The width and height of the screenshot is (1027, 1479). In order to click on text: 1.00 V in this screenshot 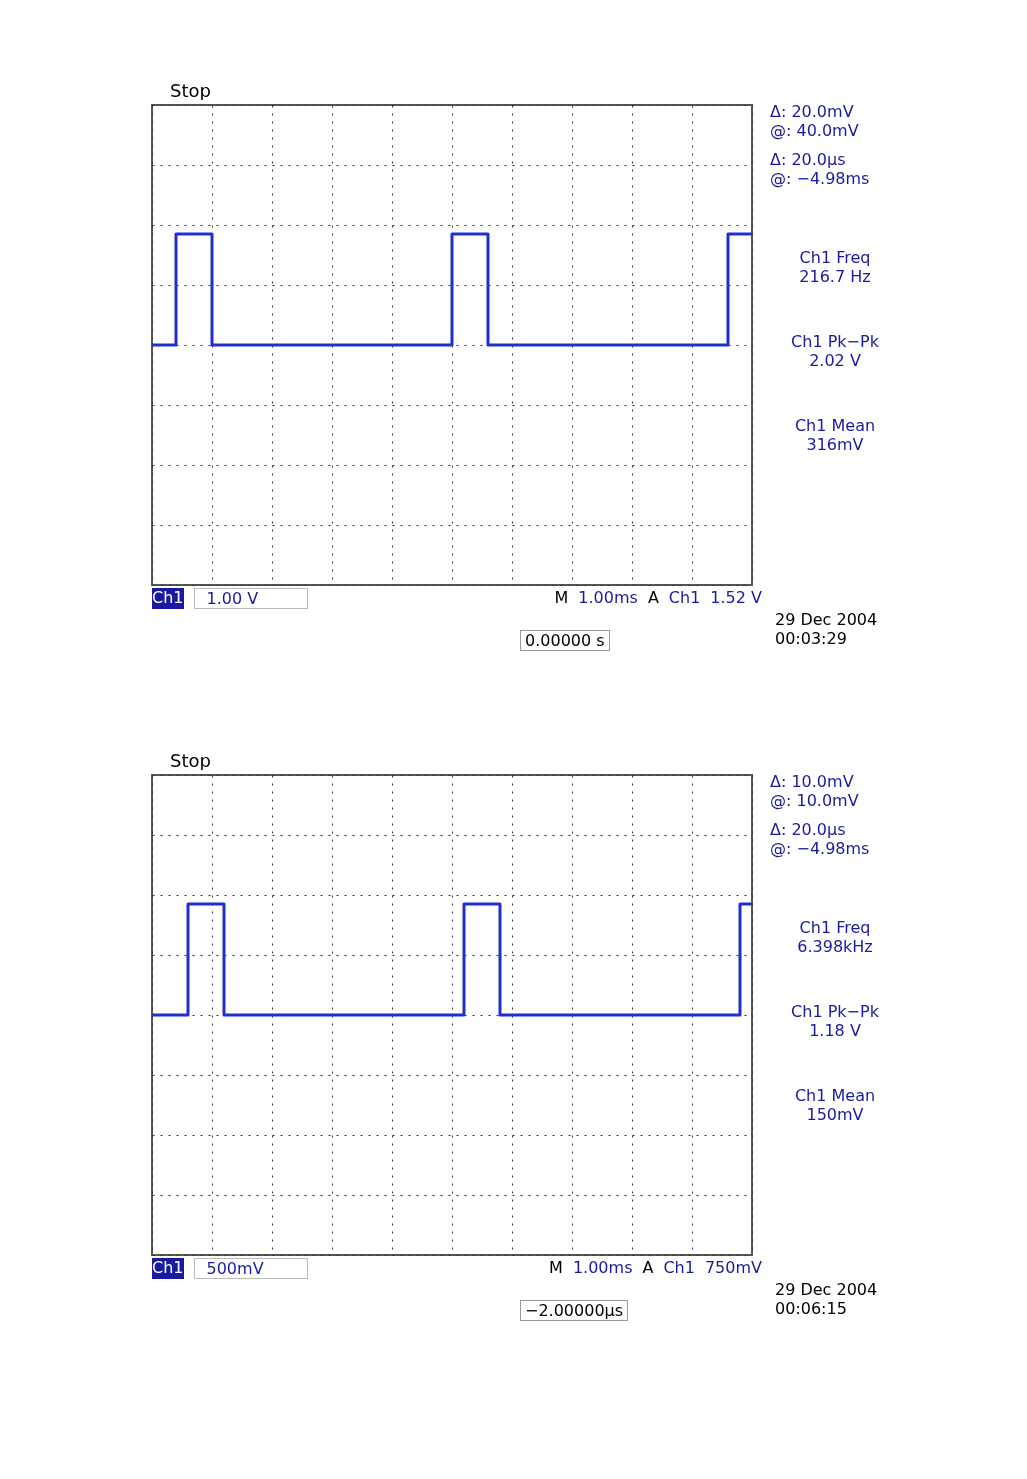, I will do `click(250, 598)`.